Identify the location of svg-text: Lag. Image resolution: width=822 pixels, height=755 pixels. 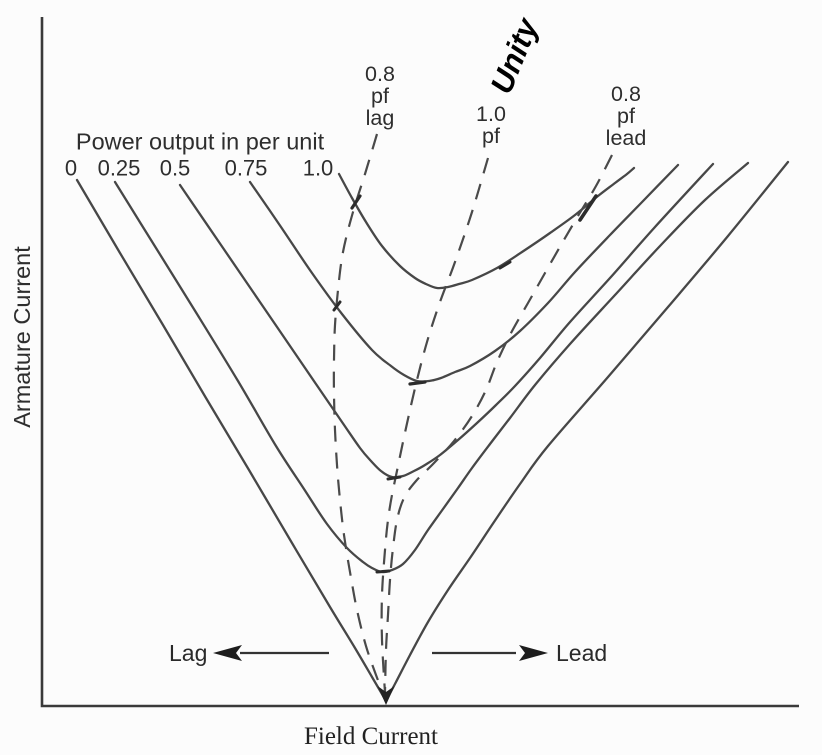
(188, 653).